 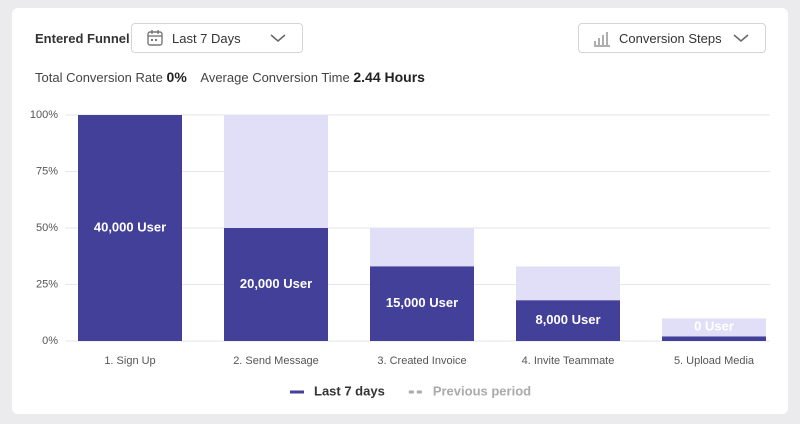 I want to click on bar-label: 15,000 User, so click(x=422, y=302).